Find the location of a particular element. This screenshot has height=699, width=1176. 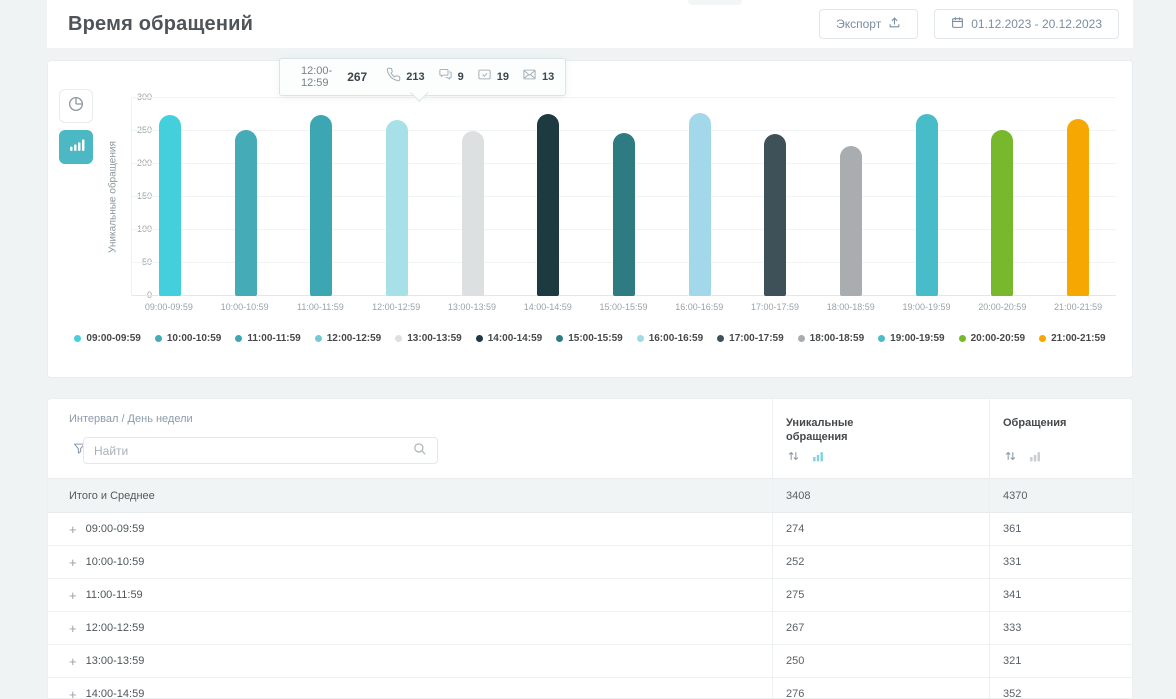

unique-requests-column-header: Уникальные обращения is located at coordinates (820, 430).